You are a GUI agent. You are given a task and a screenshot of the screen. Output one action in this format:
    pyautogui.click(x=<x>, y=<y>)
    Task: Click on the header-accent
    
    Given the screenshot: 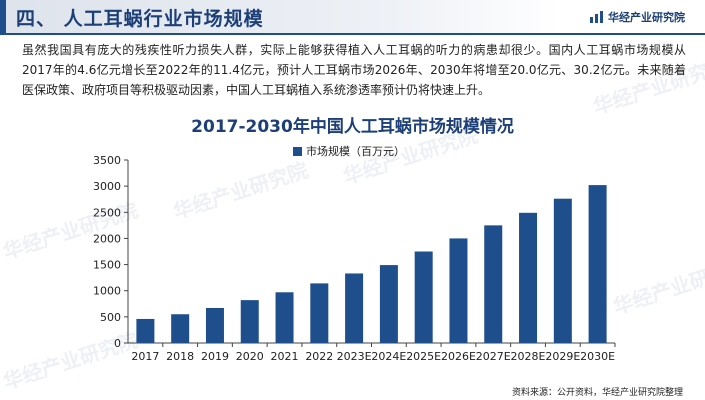 What is the action you would take?
    pyautogui.click(x=3, y=16)
    